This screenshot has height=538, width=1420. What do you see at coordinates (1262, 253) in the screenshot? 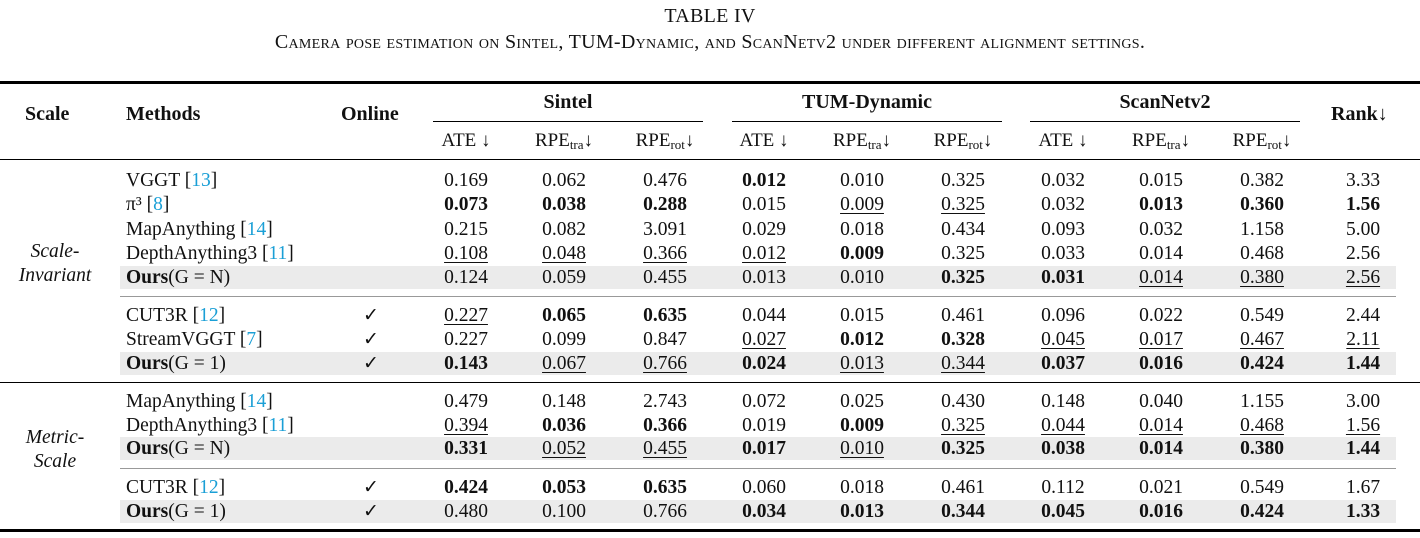
I see `metric-cell: 0.468` at bounding box center [1262, 253].